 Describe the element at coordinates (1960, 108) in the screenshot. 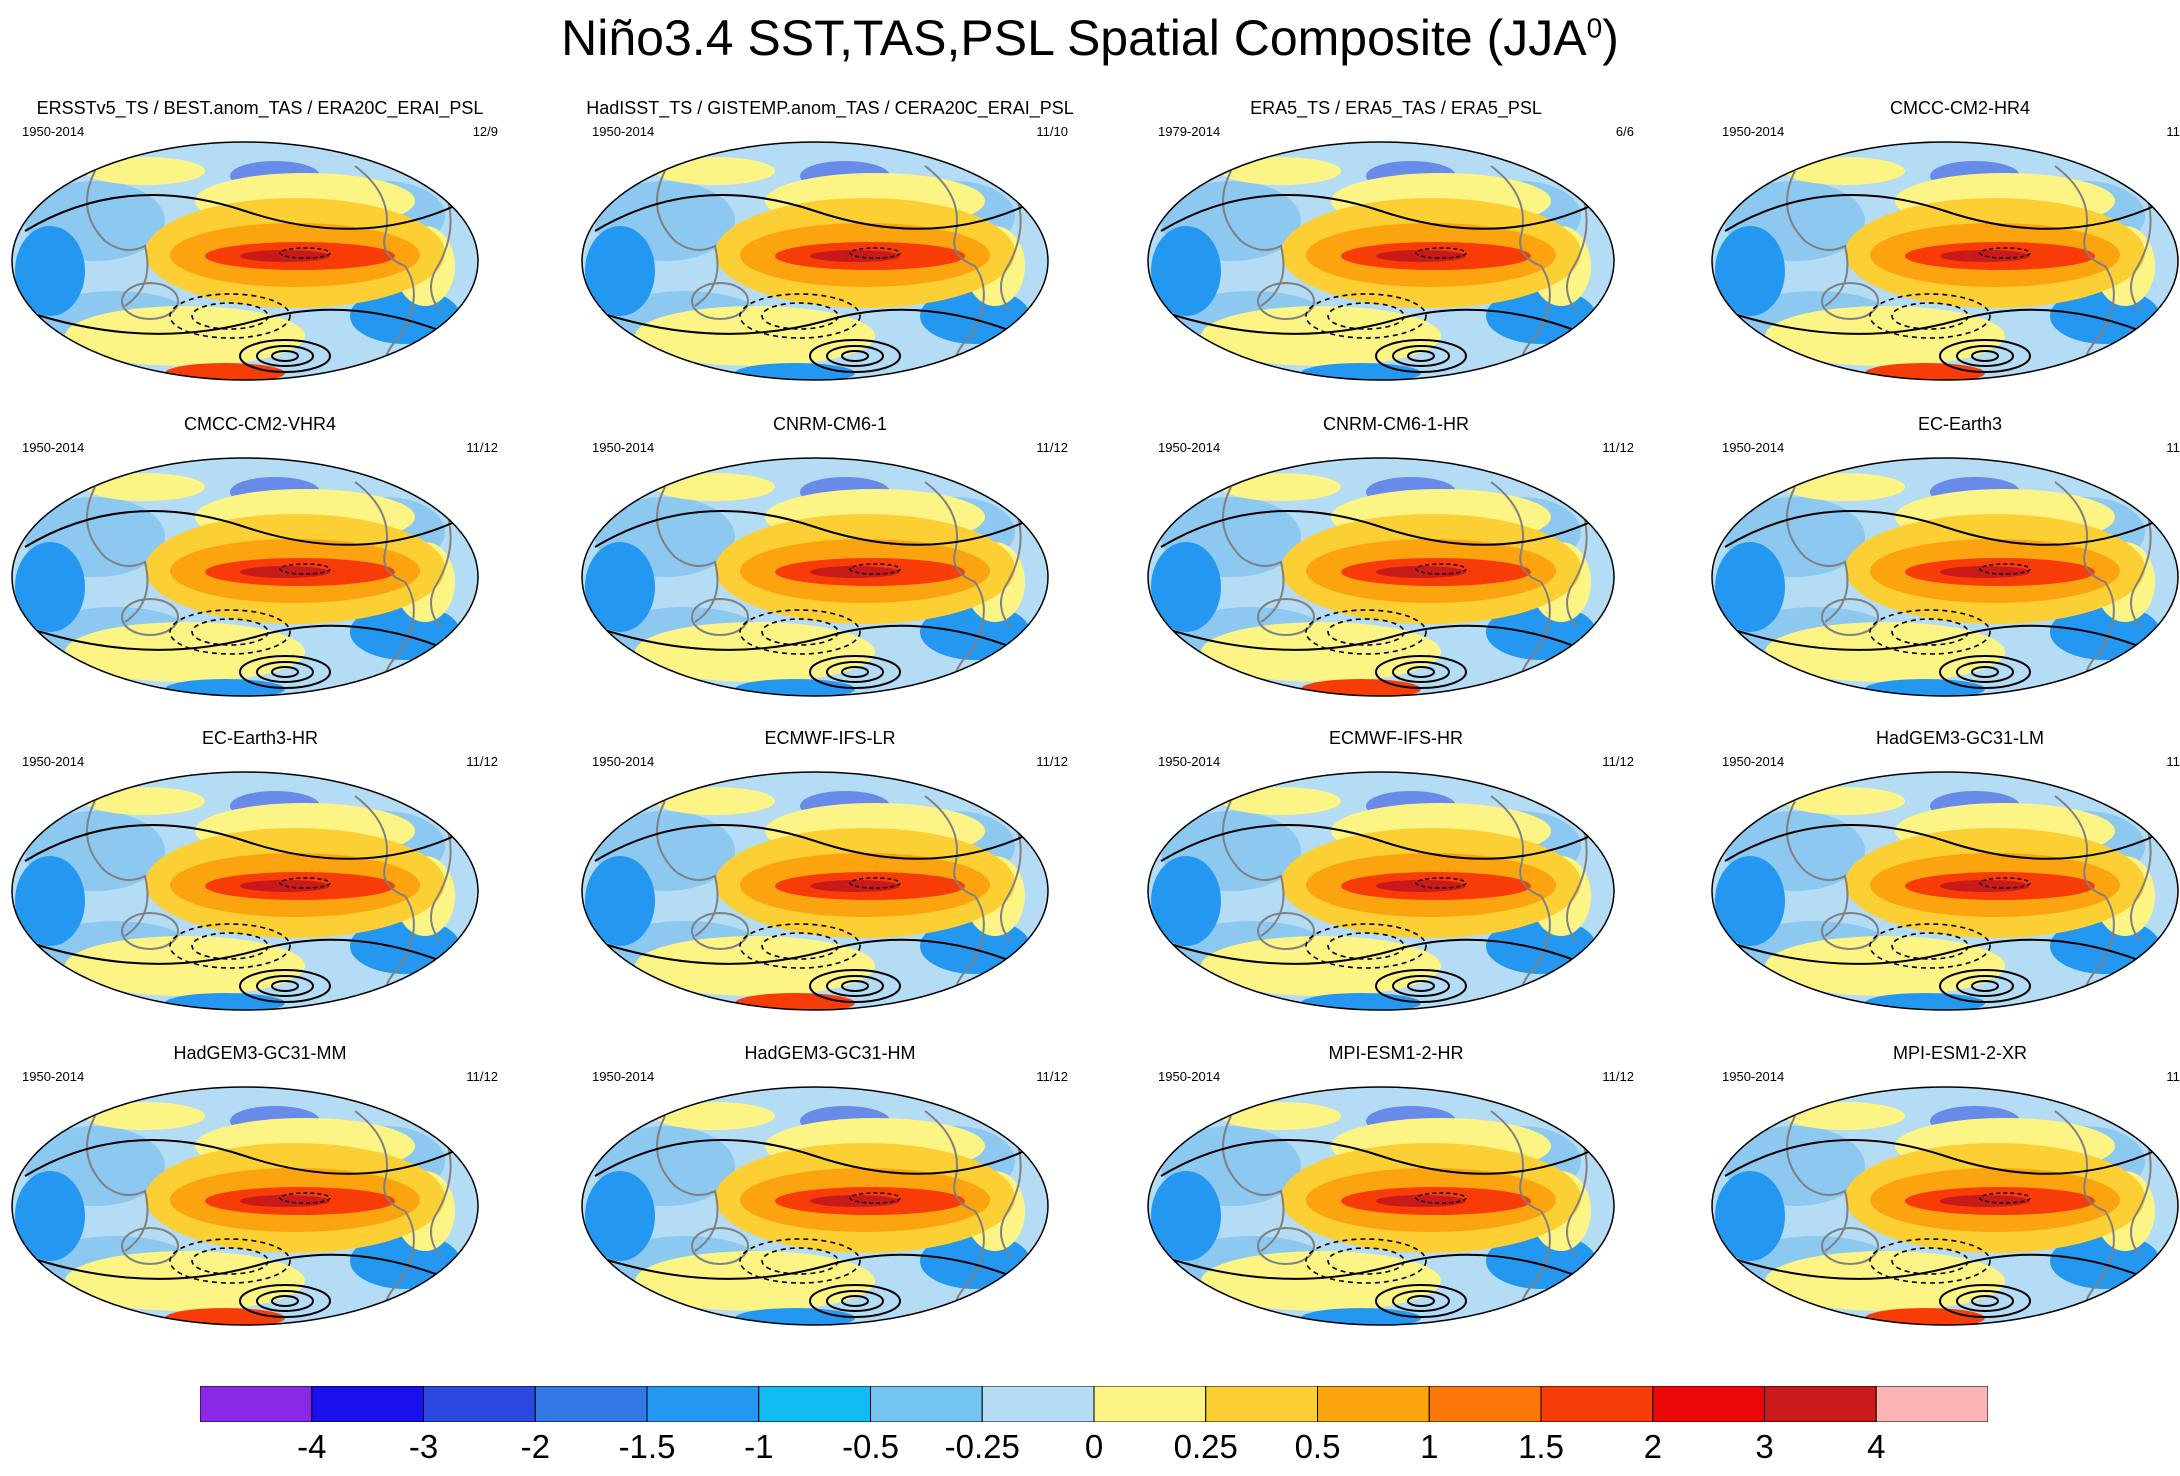

I see `panel-title: CMCC-CM2-HR4` at that location.